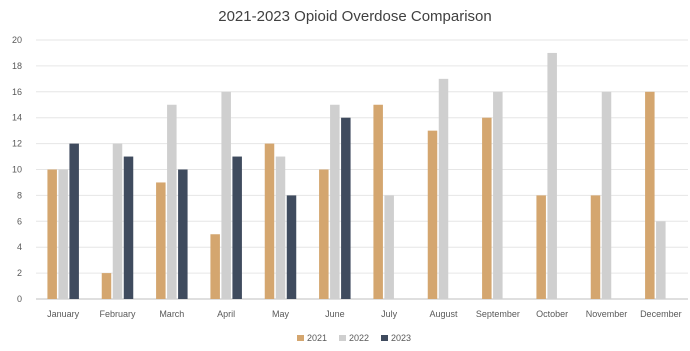 This screenshot has height=351, width=690. I want to click on bar-2021-march, so click(161, 240).